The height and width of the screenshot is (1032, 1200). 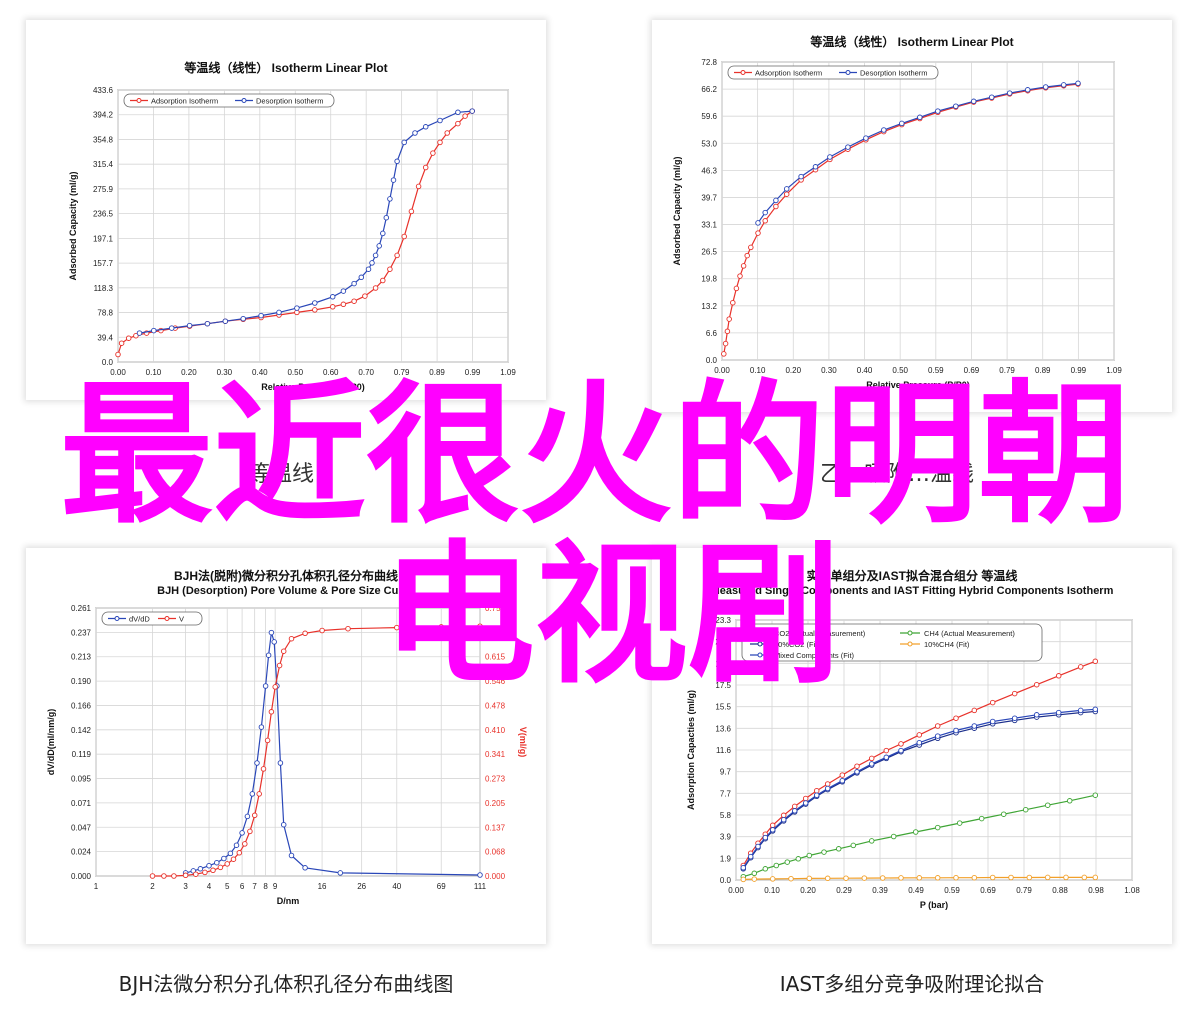 What do you see at coordinates (103, 139) in the screenshot?
I see `y-tick-label: 354.8` at bounding box center [103, 139].